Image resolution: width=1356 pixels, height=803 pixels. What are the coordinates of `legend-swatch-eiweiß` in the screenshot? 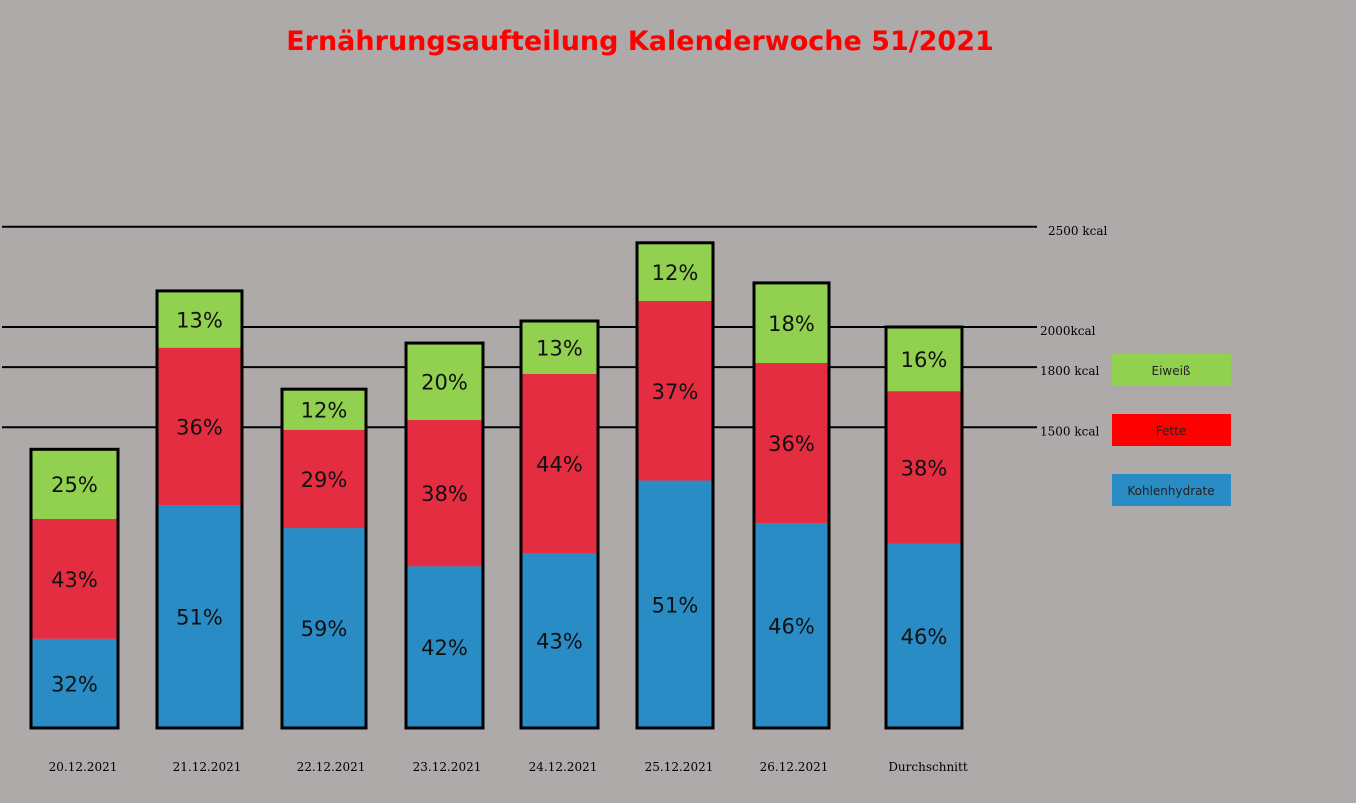 It's located at (1171, 370).